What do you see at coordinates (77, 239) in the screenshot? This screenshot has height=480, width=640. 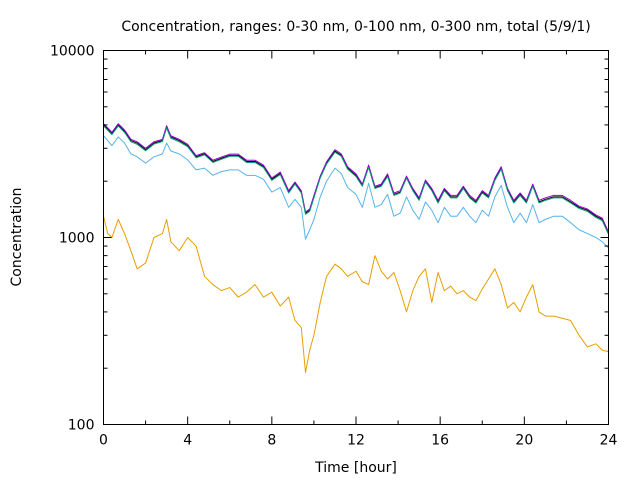 I see `y-tick-label: 1000` at bounding box center [77, 239].